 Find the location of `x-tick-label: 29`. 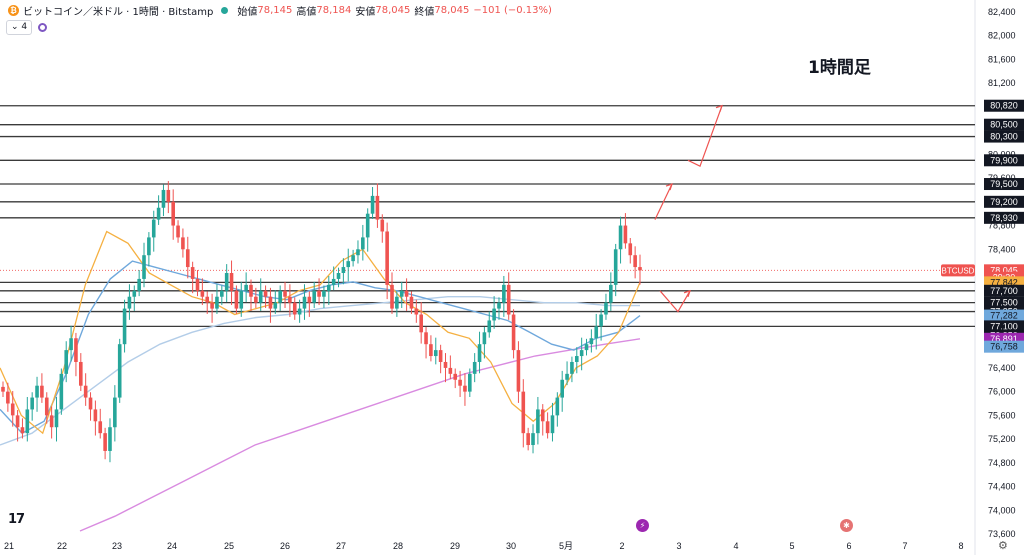

x-tick-label: 29 is located at coordinates (455, 546).